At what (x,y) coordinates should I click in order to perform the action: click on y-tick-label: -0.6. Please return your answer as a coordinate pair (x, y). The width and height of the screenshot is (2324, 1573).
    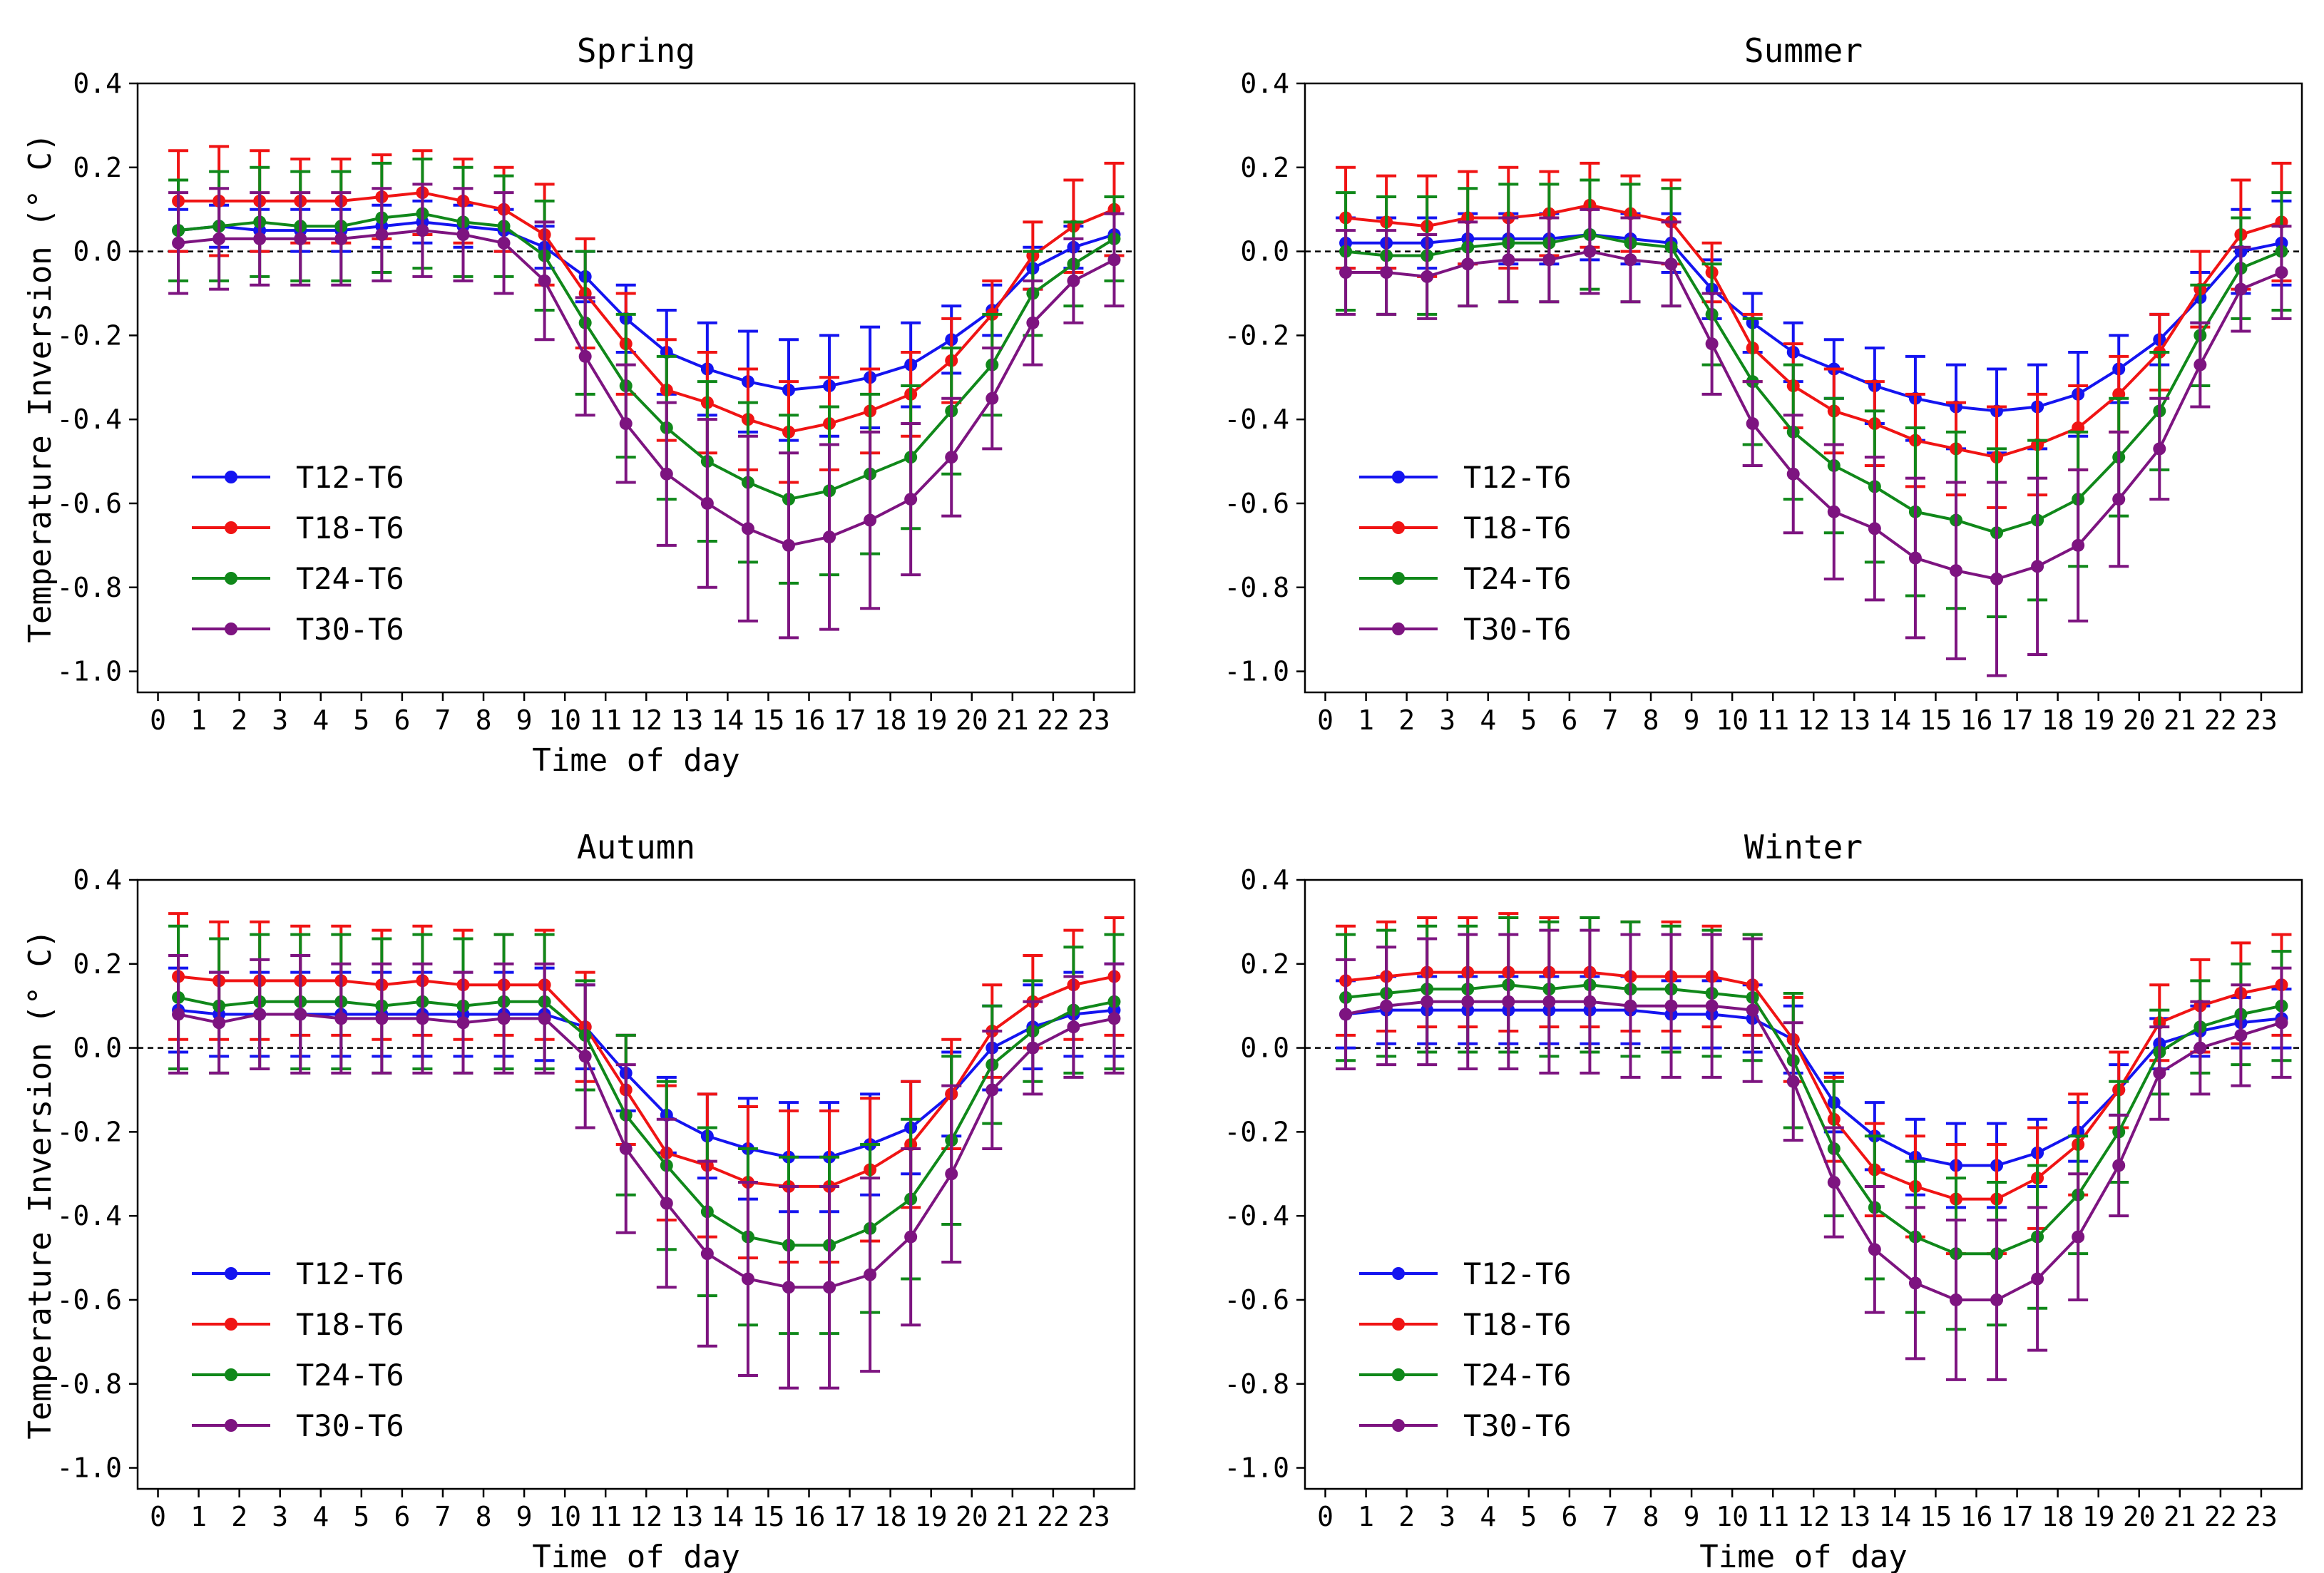
    Looking at the image, I should click on (89, 1300).